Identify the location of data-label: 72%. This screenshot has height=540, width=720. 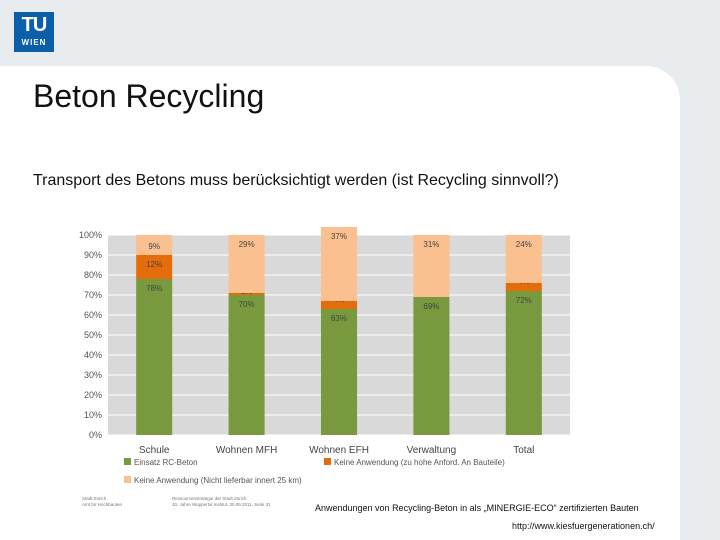
(524, 300).